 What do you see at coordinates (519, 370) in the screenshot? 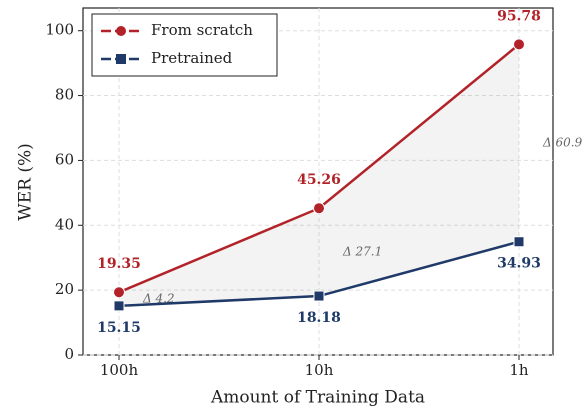
I see `x-tick-label: 1h` at bounding box center [519, 370].